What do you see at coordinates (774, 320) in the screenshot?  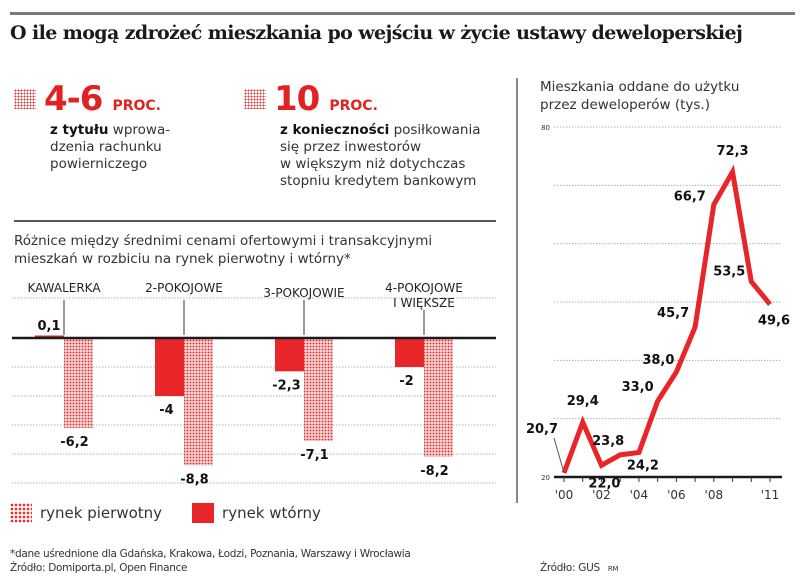 I see `data-label: 49,6` at bounding box center [774, 320].